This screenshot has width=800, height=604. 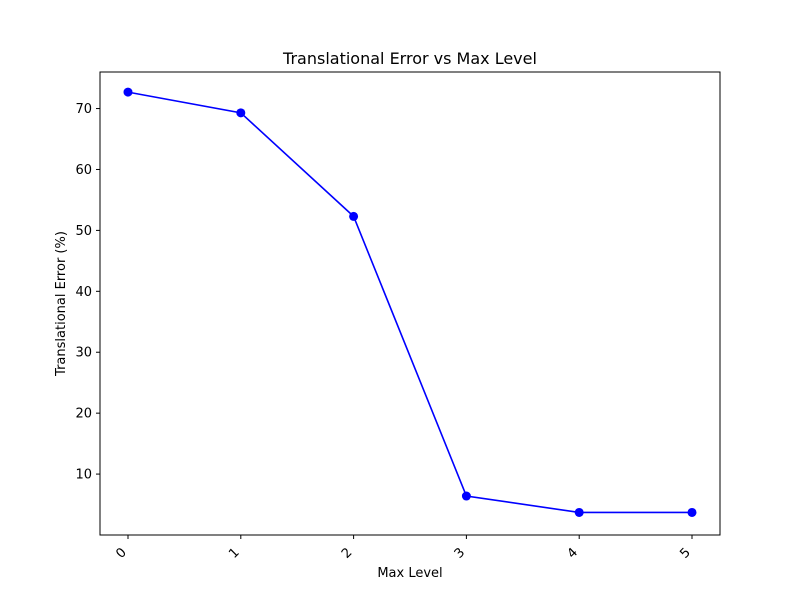 I want to click on chart-title: Translational Error vs Max Level, so click(x=409, y=58).